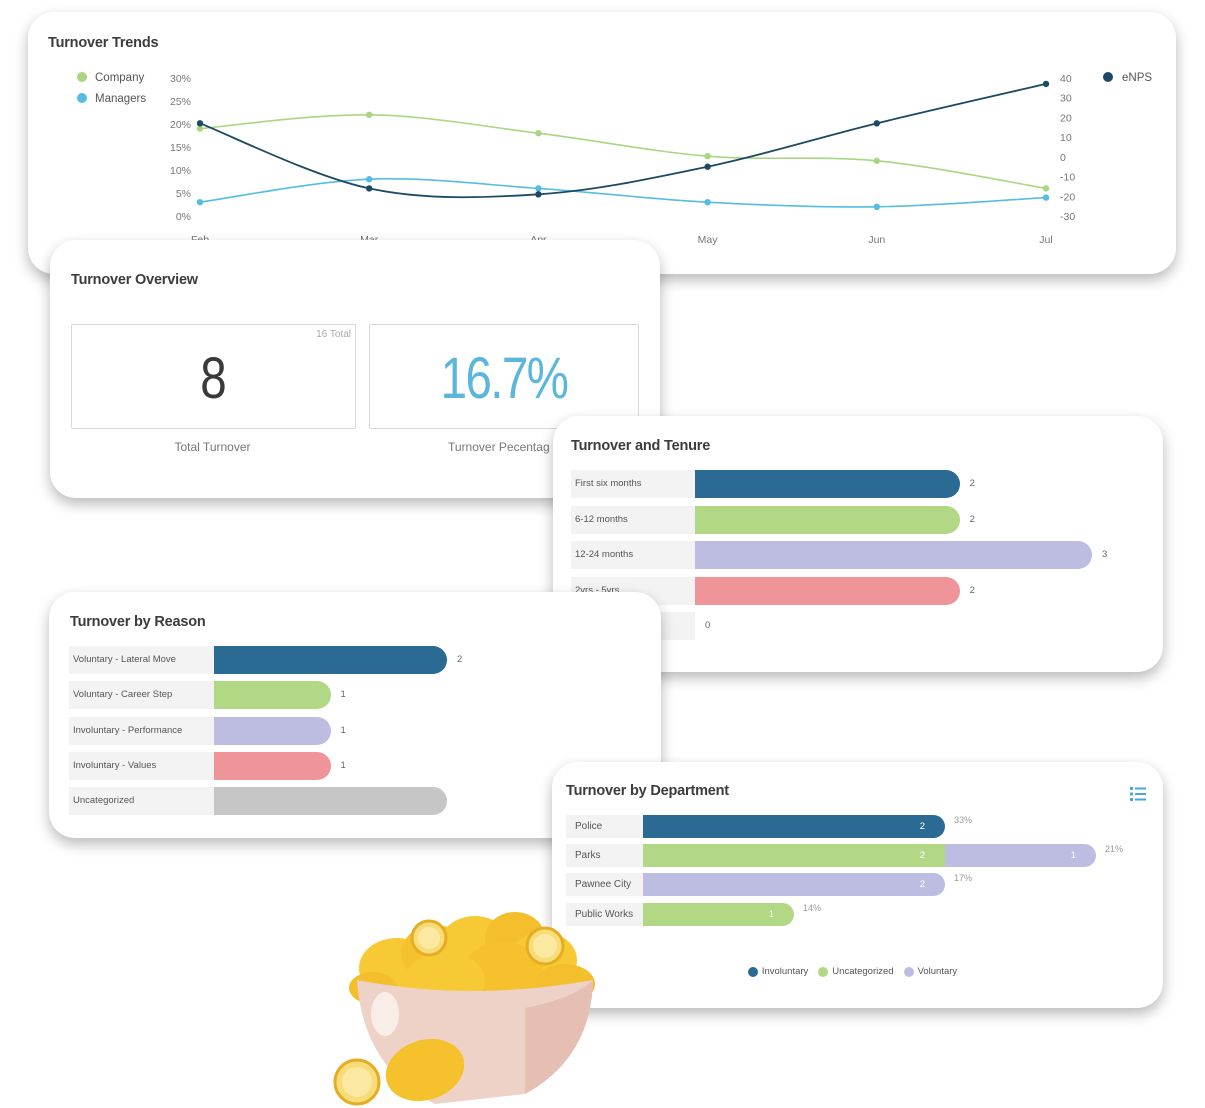 The image size is (1205, 1108). What do you see at coordinates (1067, 217) in the screenshot?
I see `y-right-tick-label: -30` at bounding box center [1067, 217].